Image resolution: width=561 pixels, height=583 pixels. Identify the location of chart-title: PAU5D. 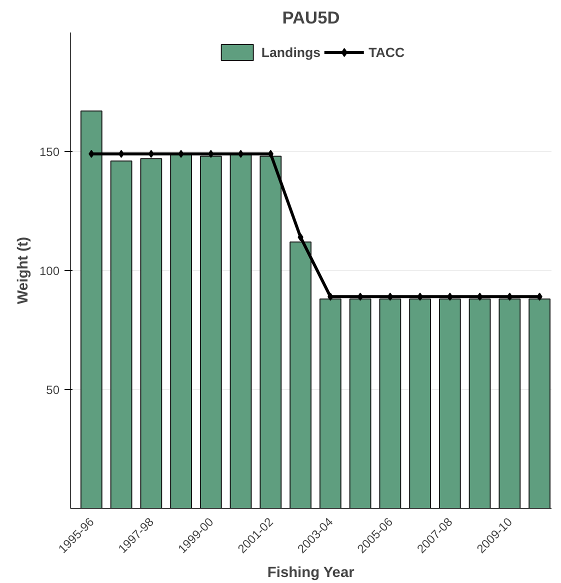
(311, 18).